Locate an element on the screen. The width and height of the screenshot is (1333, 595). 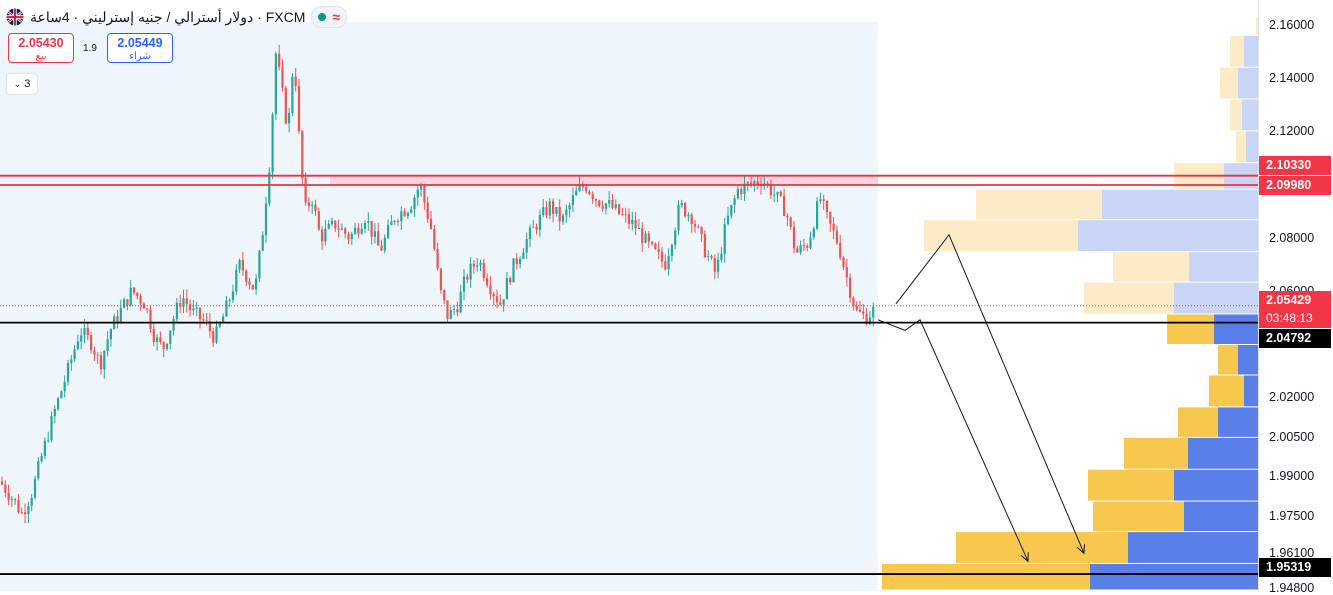
chevron-down-icon: ⌄ is located at coordinates (17, 83).